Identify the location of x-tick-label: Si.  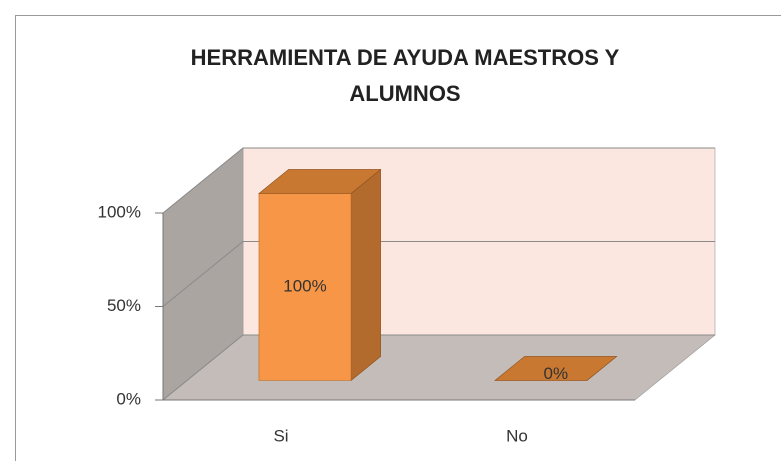
(280, 435).